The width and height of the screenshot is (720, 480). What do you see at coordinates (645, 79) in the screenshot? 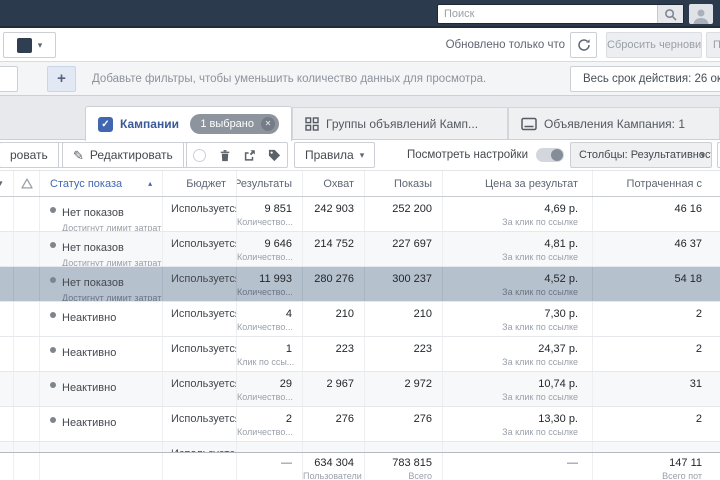
I see `date-range-button: Весь срок действия: 26 октября 2` at bounding box center [645, 79].